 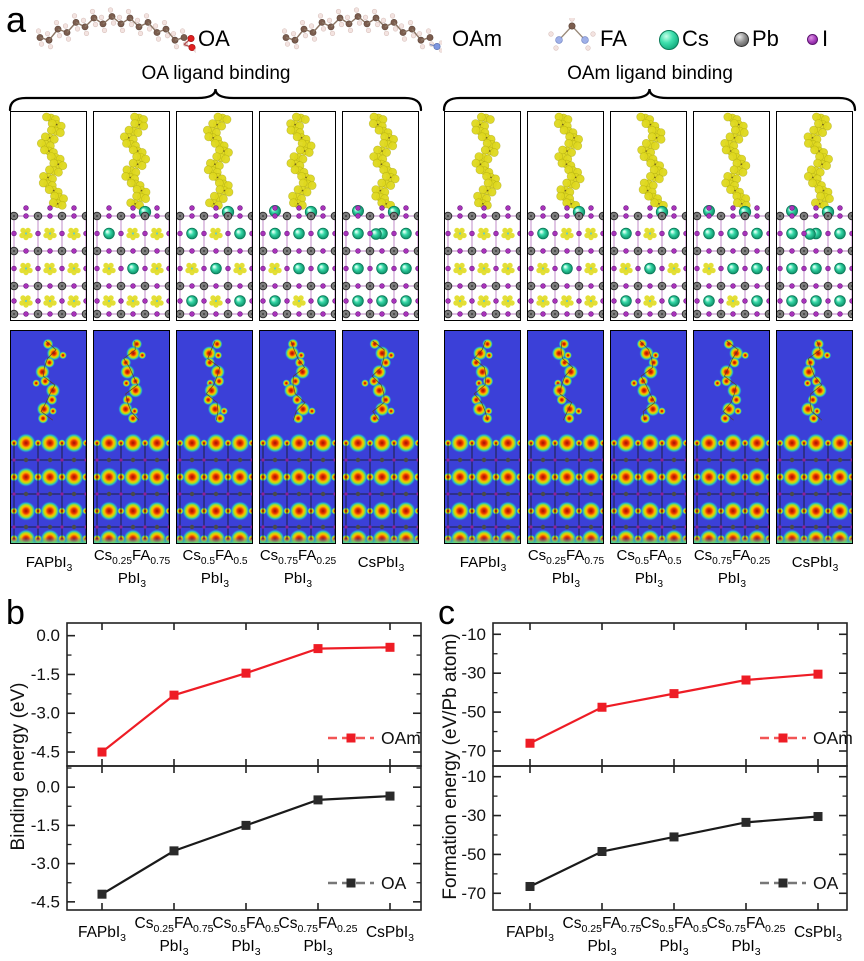 I want to click on charge-density-panel-oa-fapbi3, so click(x=48, y=437).